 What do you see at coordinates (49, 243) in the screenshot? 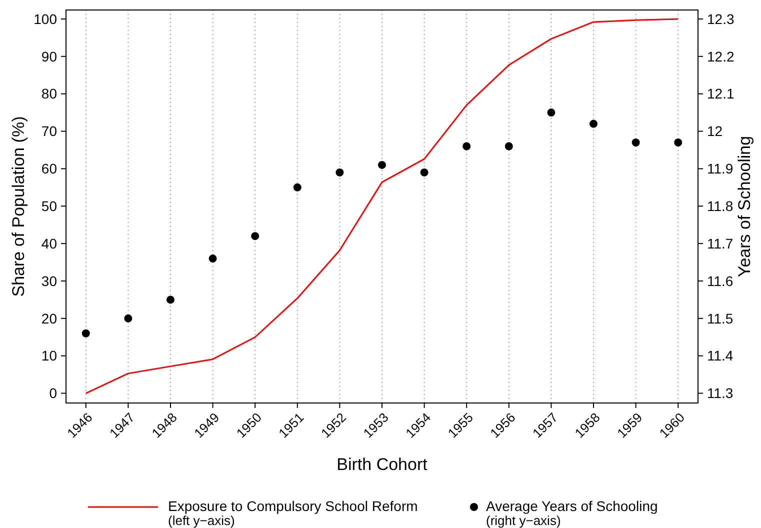
I see `y-tick-label: 40` at bounding box center [49, 243].